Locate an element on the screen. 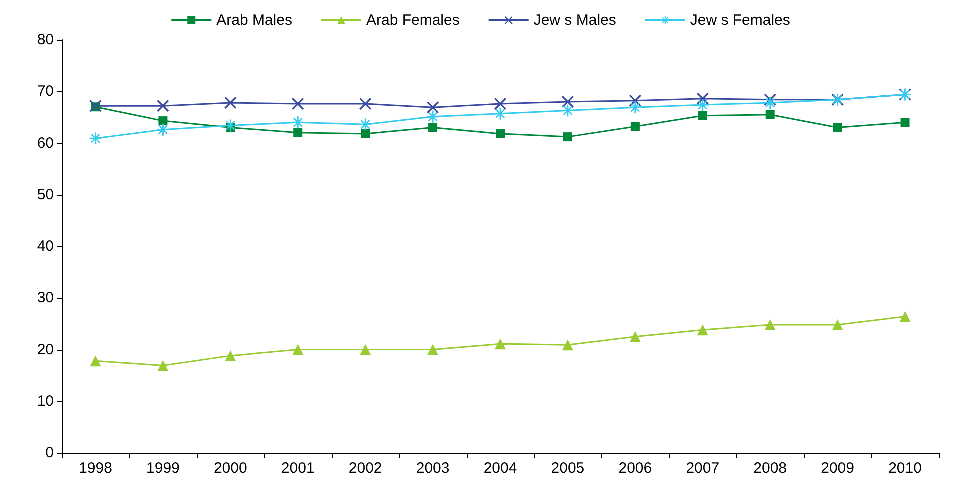  legend-label: Arab Males is located at coordinates (254, 20).